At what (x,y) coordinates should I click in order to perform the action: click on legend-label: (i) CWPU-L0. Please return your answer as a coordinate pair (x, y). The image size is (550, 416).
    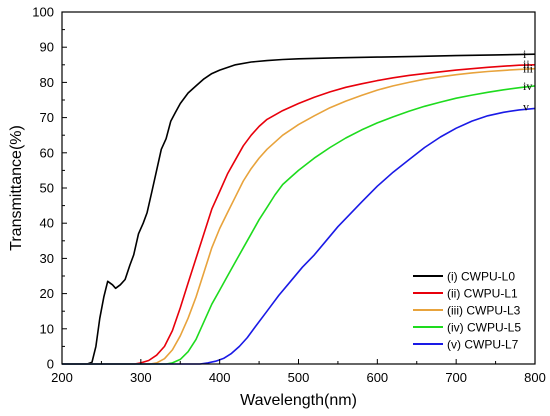
    Looking at the image, I should click on (481, 277).